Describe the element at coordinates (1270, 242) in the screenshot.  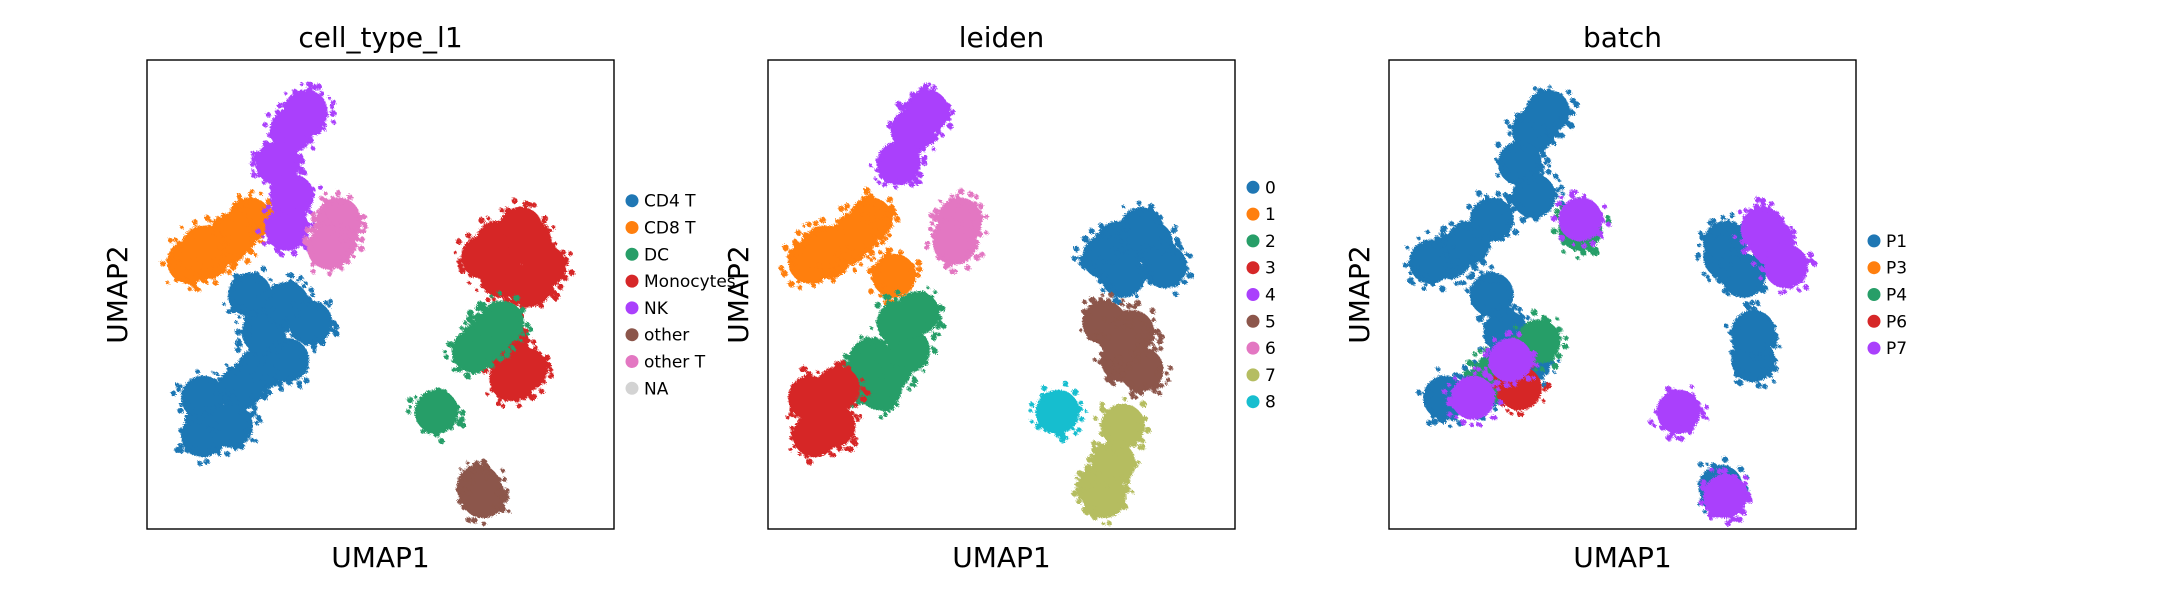
I see `legend-label: 2` at that location.